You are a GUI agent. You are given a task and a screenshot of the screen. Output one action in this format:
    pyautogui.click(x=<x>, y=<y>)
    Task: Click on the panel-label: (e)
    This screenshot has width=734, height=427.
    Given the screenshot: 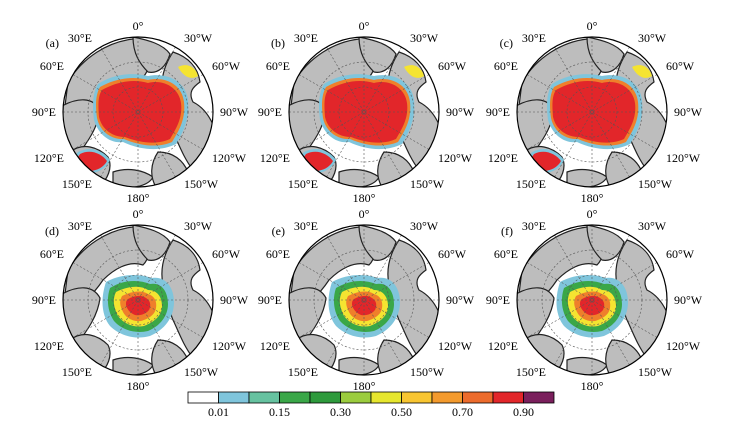 What is the action you would take?
    pyautogui.click(x=278, y=231)
    